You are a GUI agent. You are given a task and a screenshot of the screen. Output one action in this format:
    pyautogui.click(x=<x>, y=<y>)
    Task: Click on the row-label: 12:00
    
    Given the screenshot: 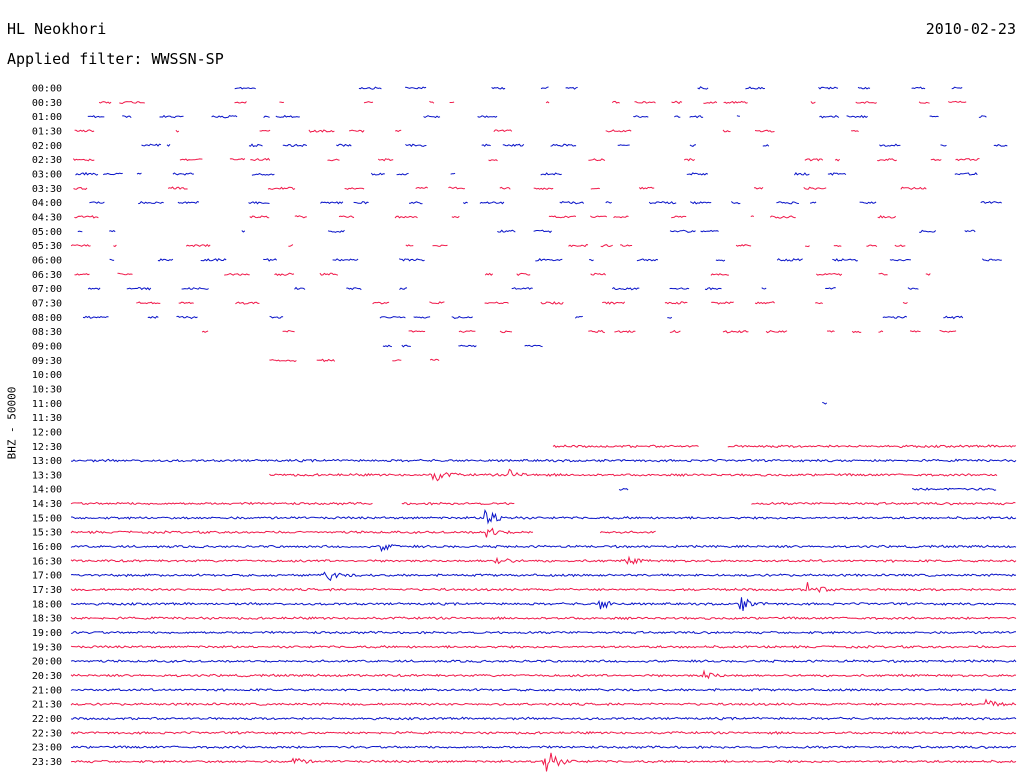 What is the action you would take?
    pyautogui.click(x=47, y=432)
    